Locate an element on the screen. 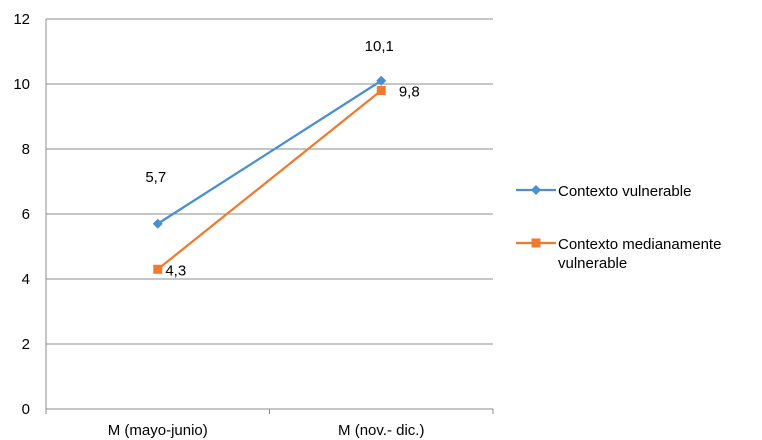  legend-label: vulnerable is located at coordinates (592, 263).